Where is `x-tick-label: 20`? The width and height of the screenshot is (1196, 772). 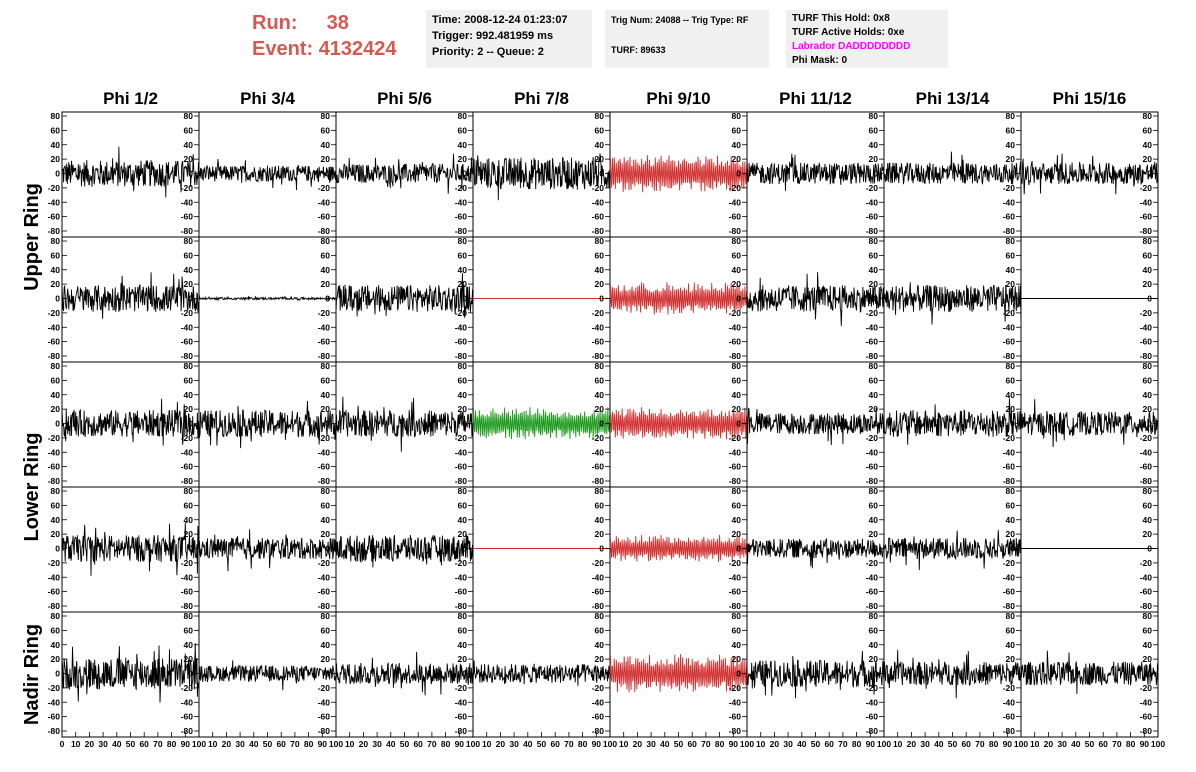 x-tick-label: 20 is located at coordinates (90, 744).